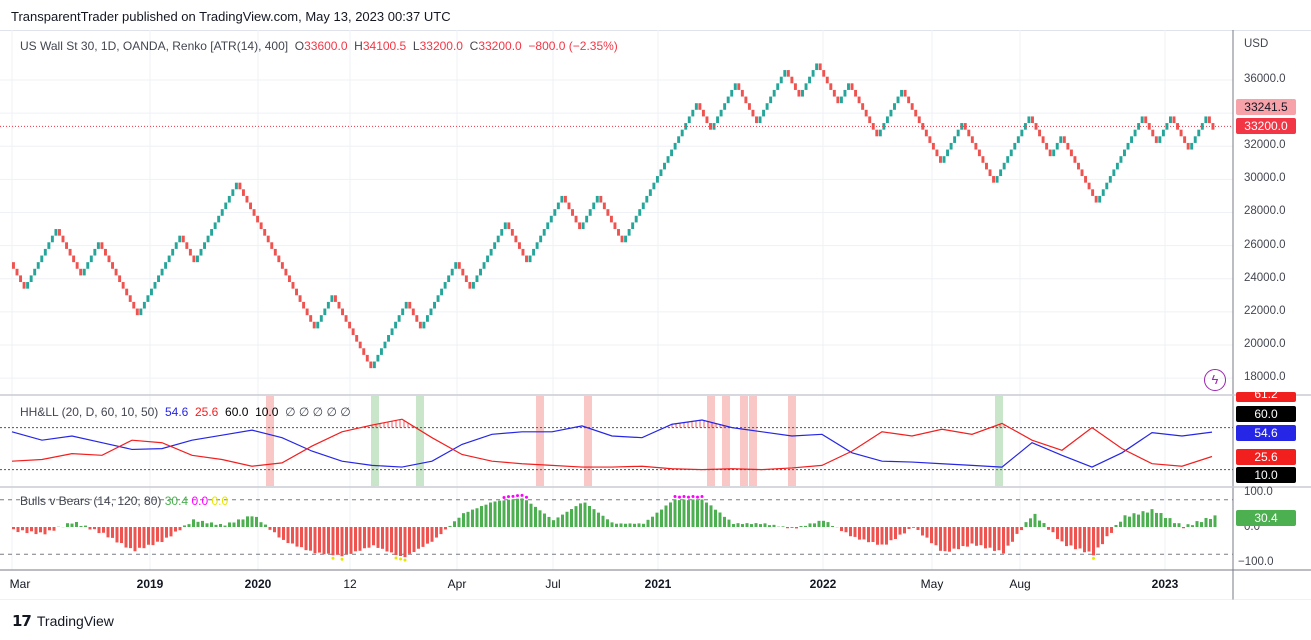 The width and height of the screenshot is (1311, 640). Describe the element at coordinates (612, 444) in the screenshot. I see `hhll-red-line` at that location.